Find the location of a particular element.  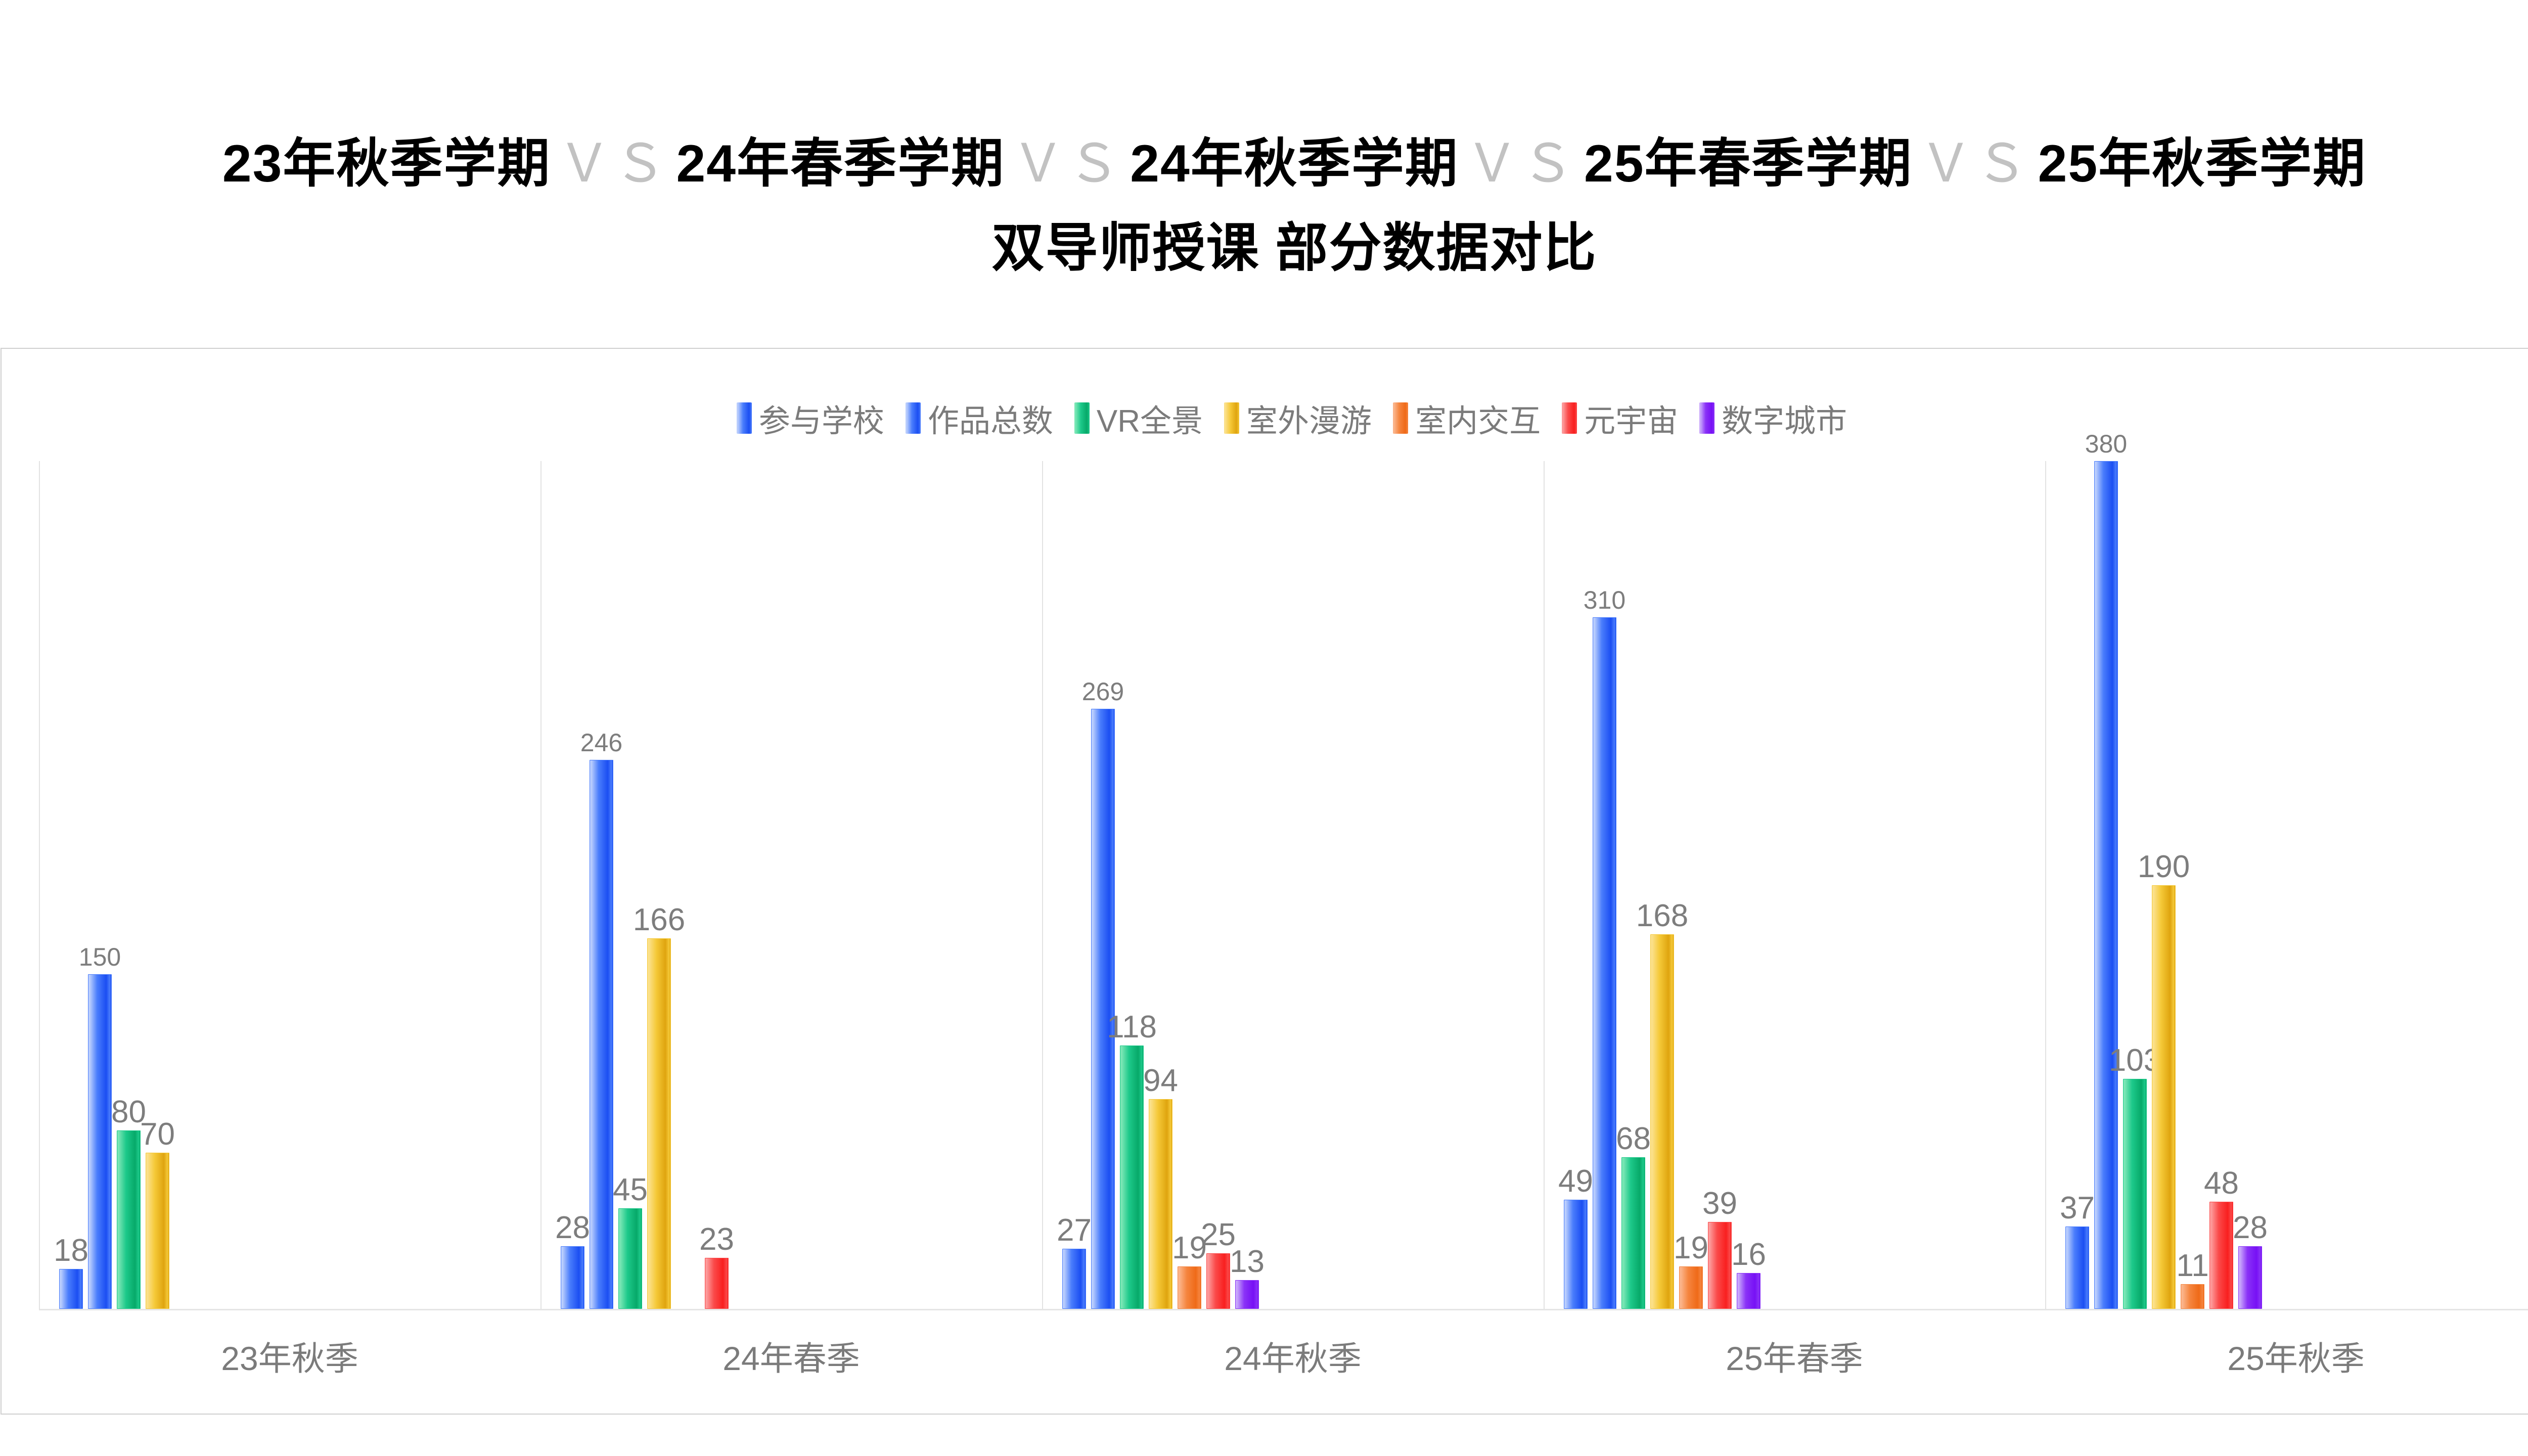

bar-slot: 37 is located at coordinates (2078, 885).